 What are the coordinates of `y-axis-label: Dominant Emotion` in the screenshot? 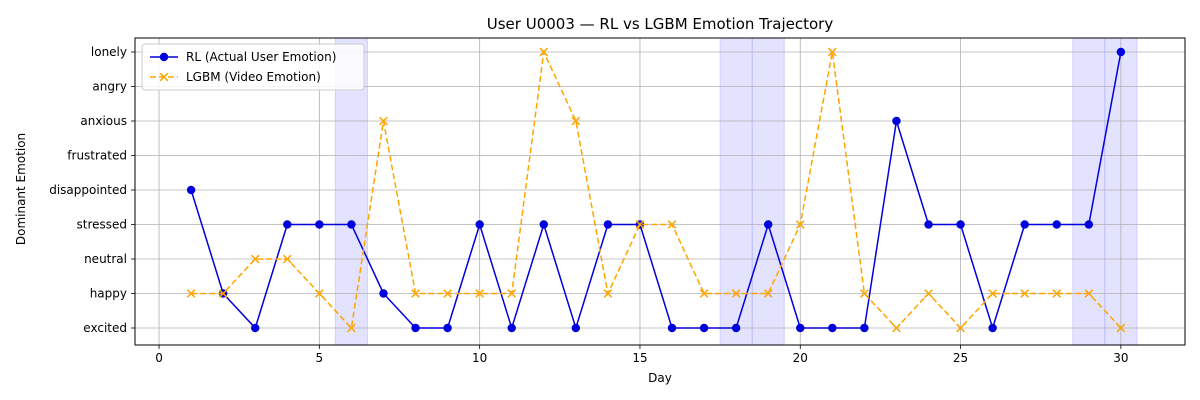 It's located at (21, 189).